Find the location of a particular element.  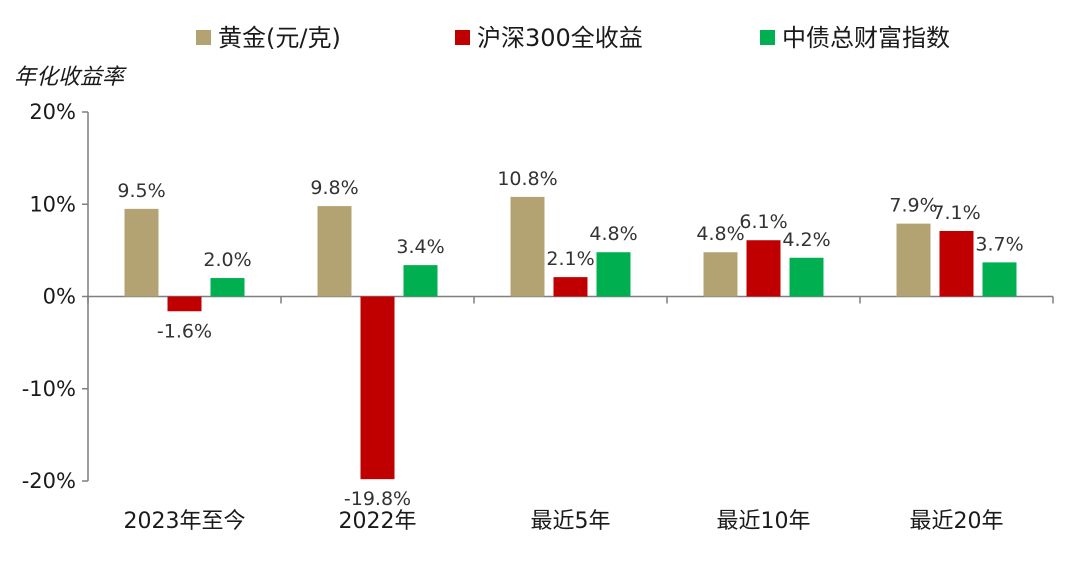

y-tick-label: 10% is located at coordinates (52, 204).